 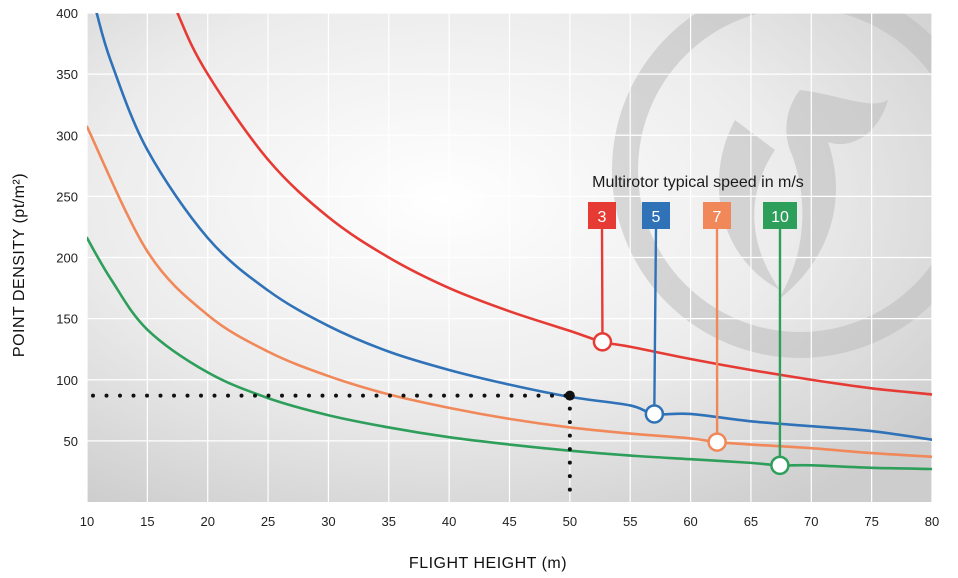 I want to click on reference-point, so click(x=569, y=395).